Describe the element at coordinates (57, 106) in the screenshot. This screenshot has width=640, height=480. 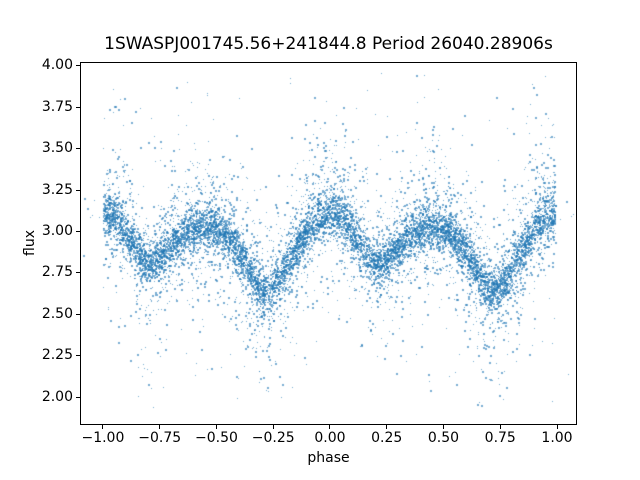
I see `y-tick-label: 3.75` at that location.